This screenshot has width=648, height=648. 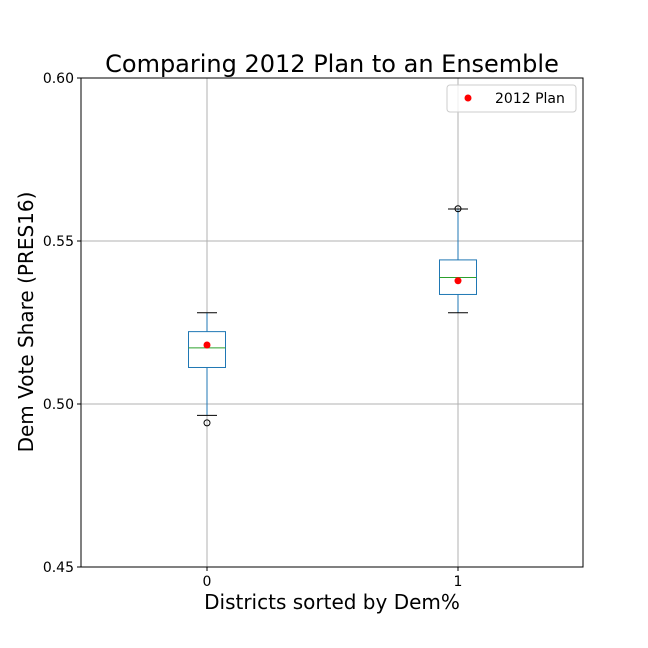 I want to click on box-iqr, so click(x=207, y=349).